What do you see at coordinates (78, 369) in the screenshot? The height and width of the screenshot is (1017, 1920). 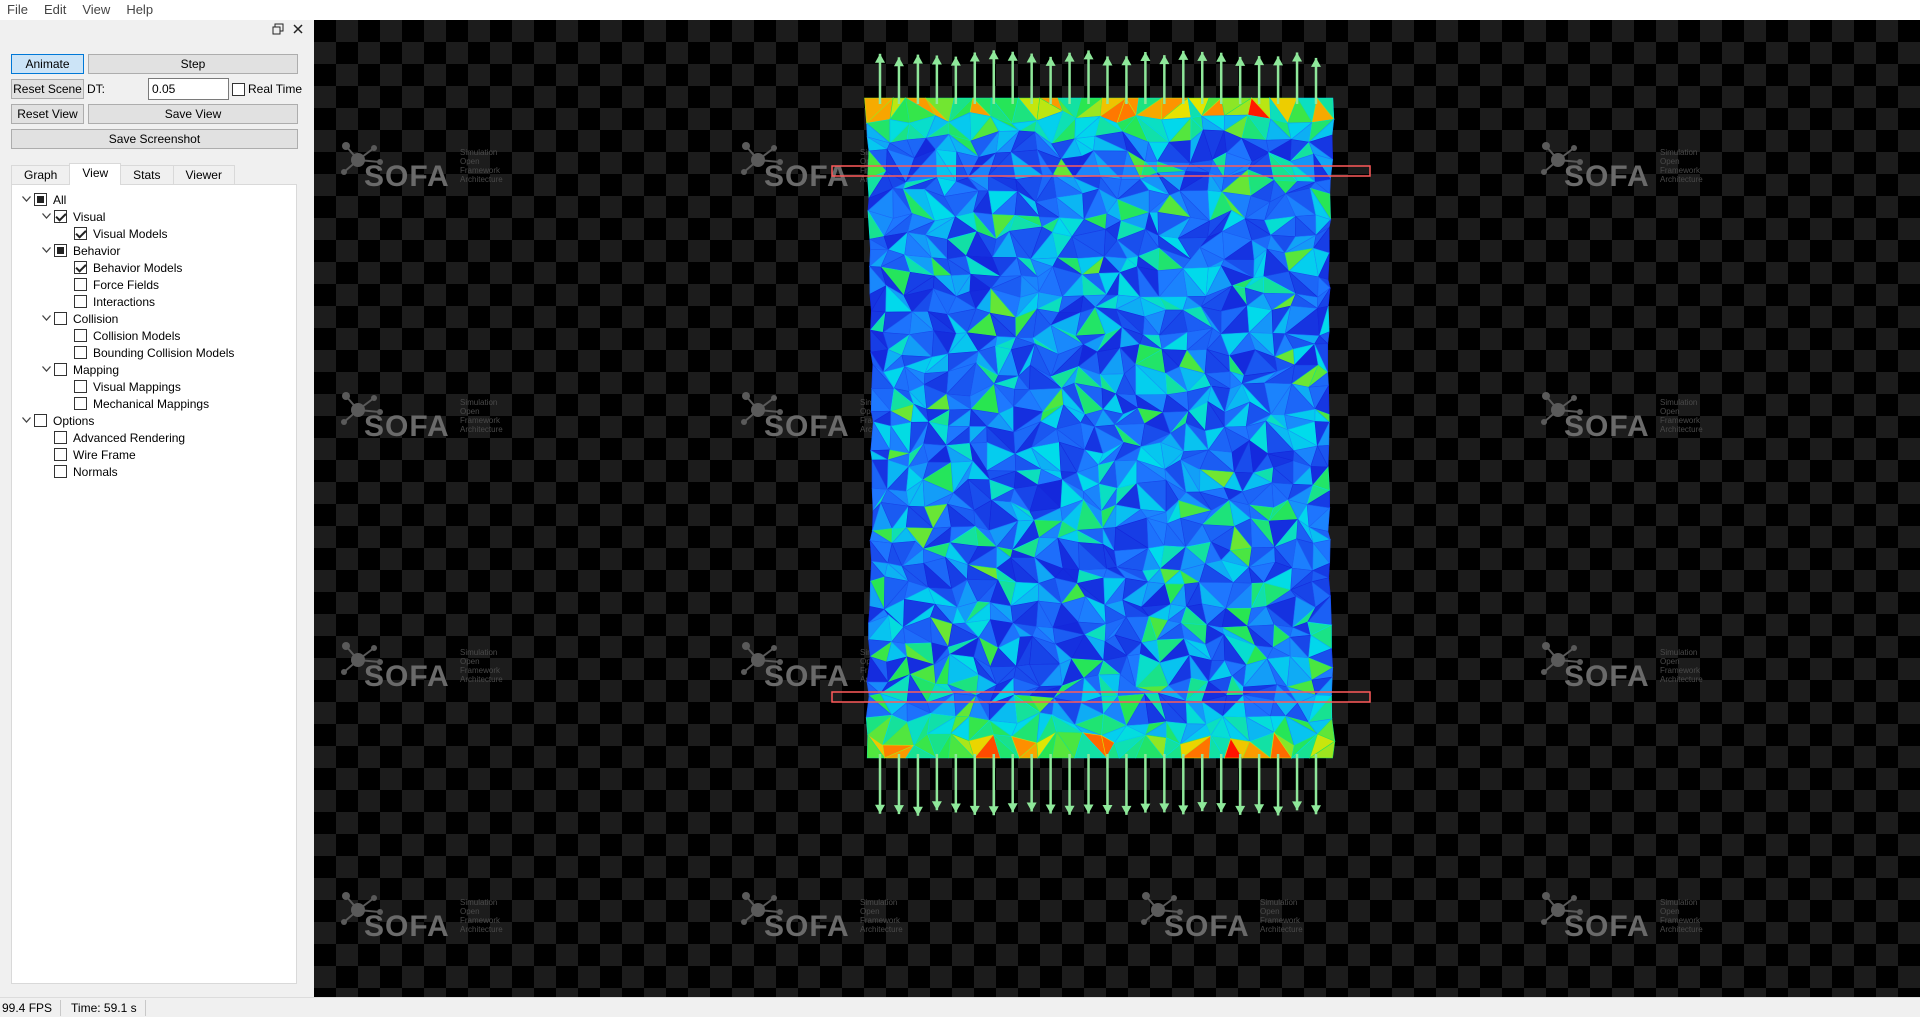 I see `tree-item-mapping: Mapping` at bounding box center [78, 369].